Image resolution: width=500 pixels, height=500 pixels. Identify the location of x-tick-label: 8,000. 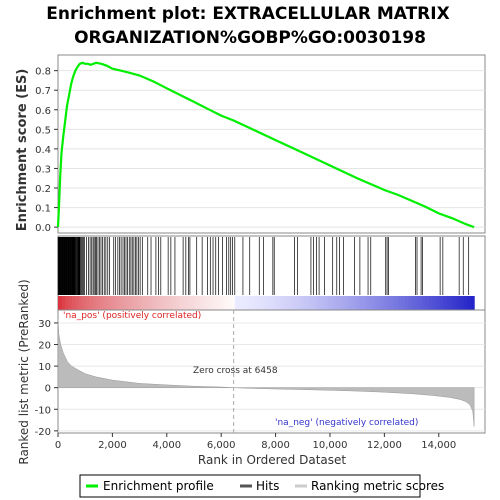
(275, 445).